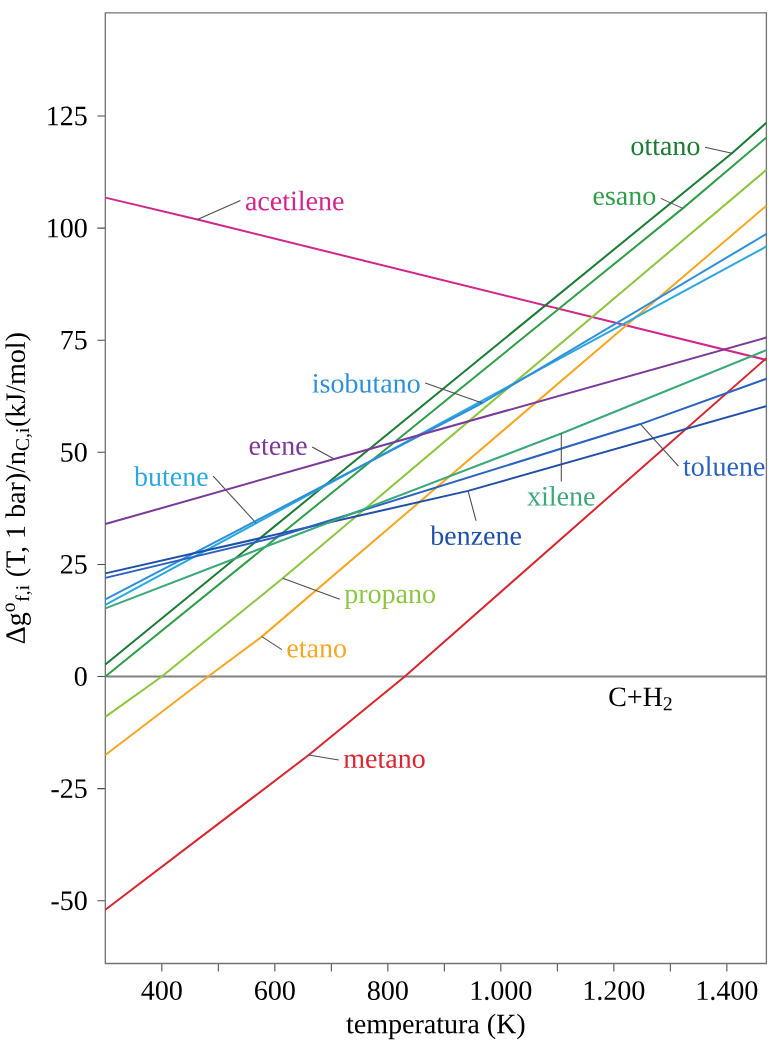  I want to click on series-label: metano, so click(384, 760).